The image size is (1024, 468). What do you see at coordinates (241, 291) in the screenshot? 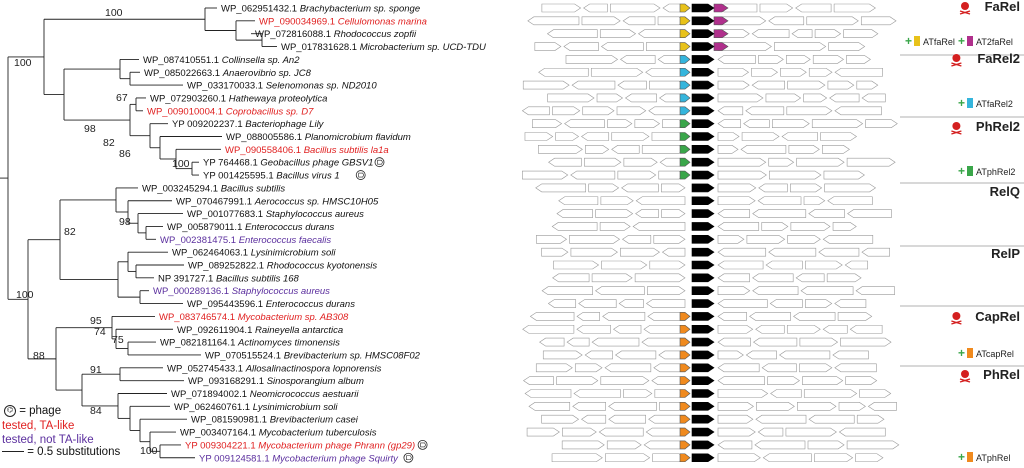
I see `leaf-label: WP_000289136.1 Staphylococcus aureus` at bounding box center [241, 291].